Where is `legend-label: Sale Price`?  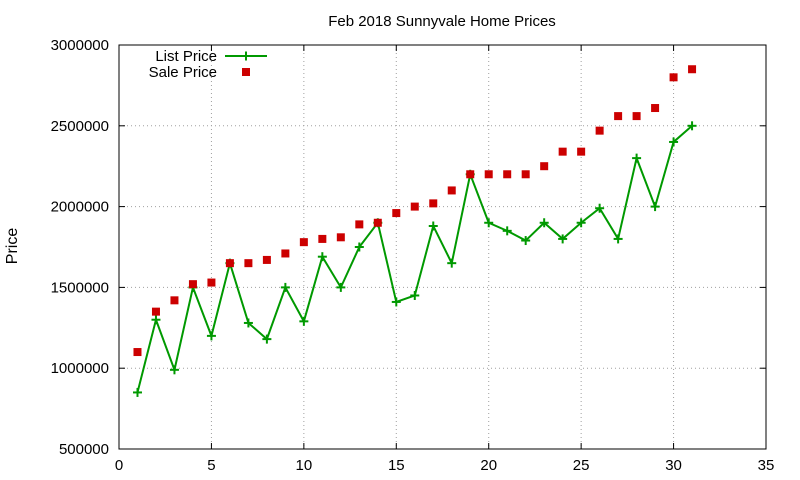 legend-label: Sale Price is located at coordinates (183, 72).